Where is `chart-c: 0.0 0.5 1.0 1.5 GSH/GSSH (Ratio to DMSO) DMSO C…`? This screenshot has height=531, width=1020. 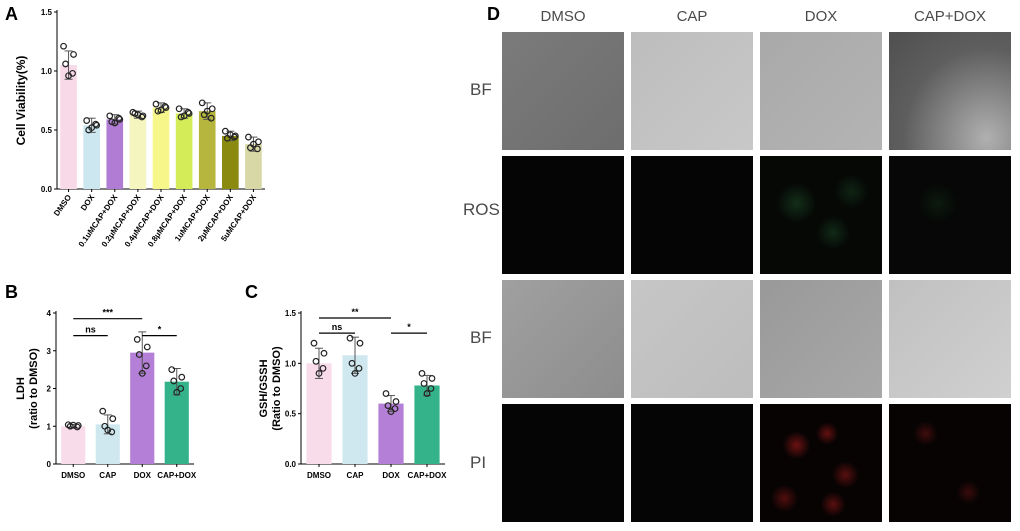 chart-c: 0.0 0.5 1.0 1.5 GSH/GSSH (Ratio to DMSO) DMSO C… is located at coordinates (352, 393).